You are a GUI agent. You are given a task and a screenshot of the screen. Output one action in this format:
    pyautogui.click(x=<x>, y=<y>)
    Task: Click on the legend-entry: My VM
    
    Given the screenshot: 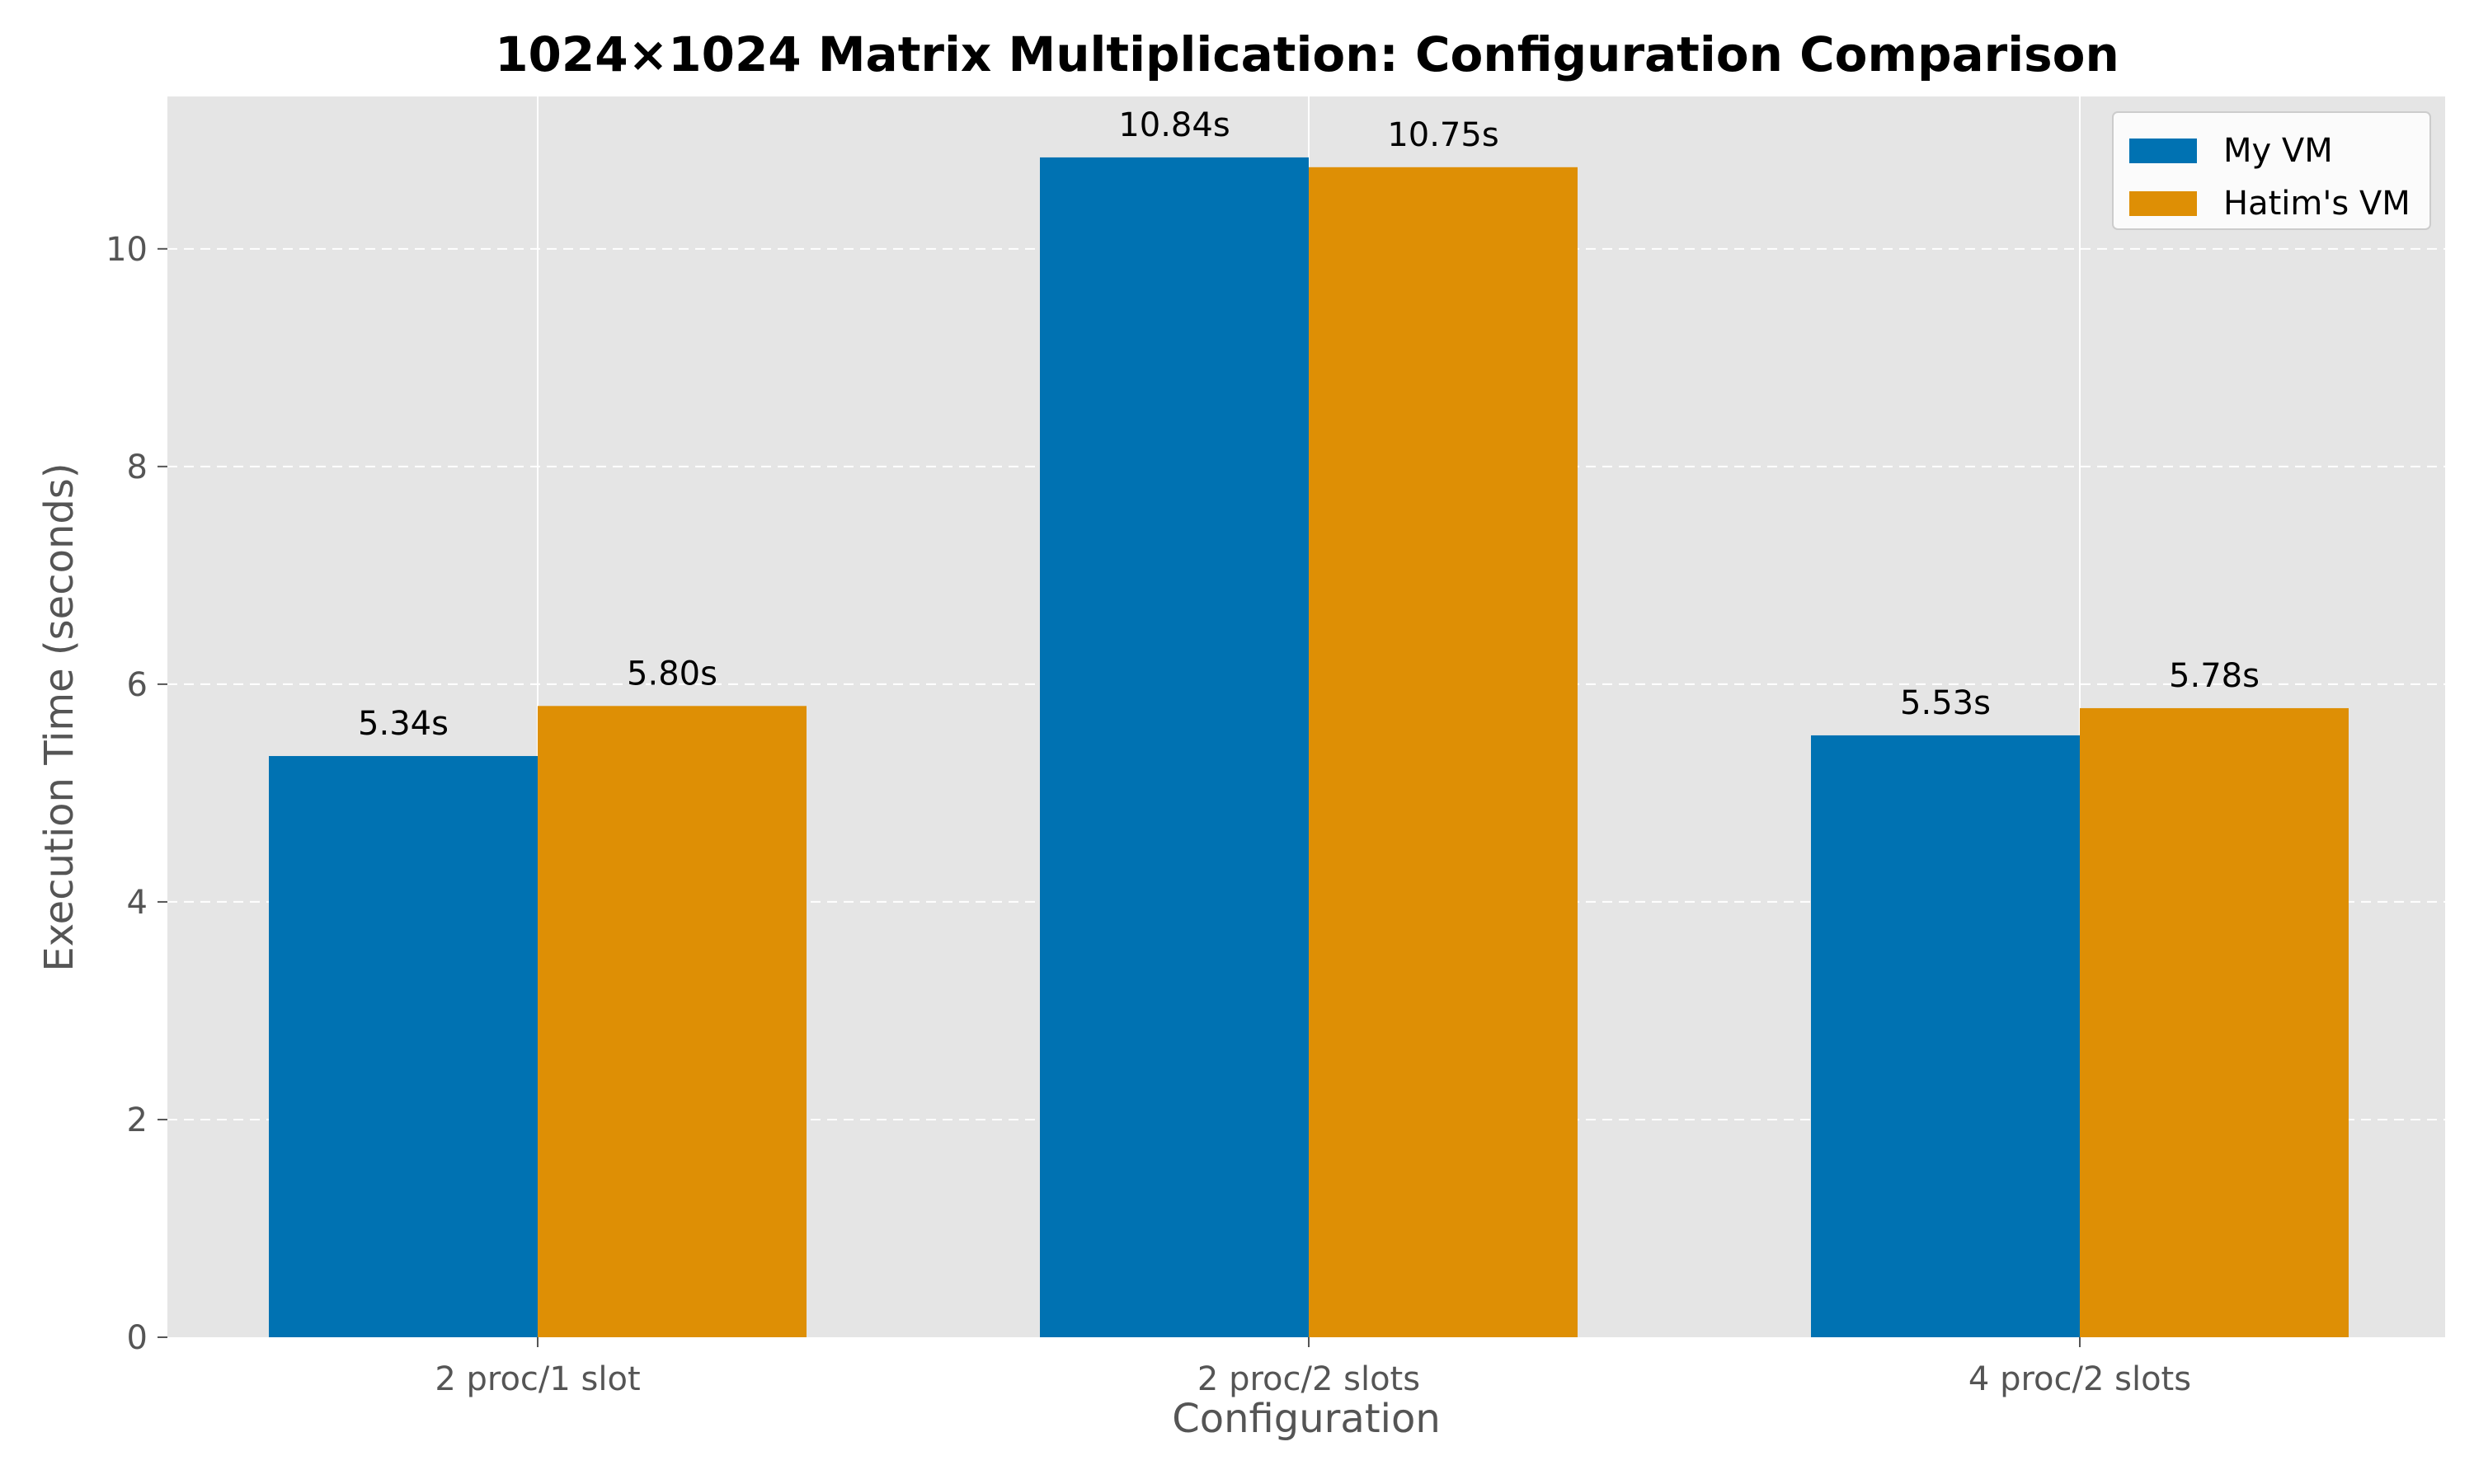 What is the action you would take?
    pyautogui.click(x=2278, y=151)
    